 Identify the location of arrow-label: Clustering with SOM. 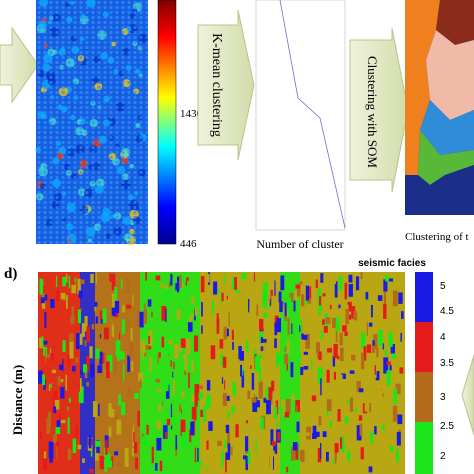
(372, 112).